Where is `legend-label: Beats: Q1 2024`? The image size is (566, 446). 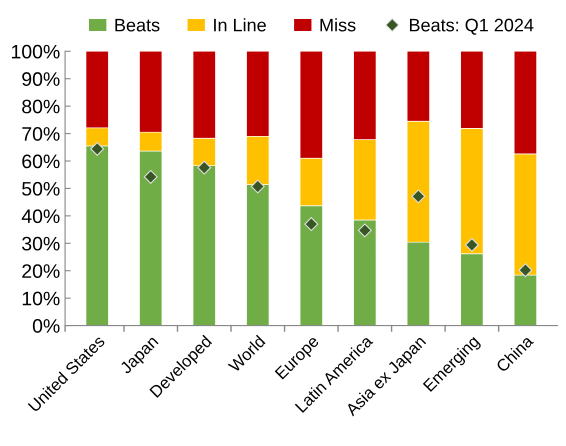 legend-label: Beats: Q1 2024 is located at coordinates (472, 26).